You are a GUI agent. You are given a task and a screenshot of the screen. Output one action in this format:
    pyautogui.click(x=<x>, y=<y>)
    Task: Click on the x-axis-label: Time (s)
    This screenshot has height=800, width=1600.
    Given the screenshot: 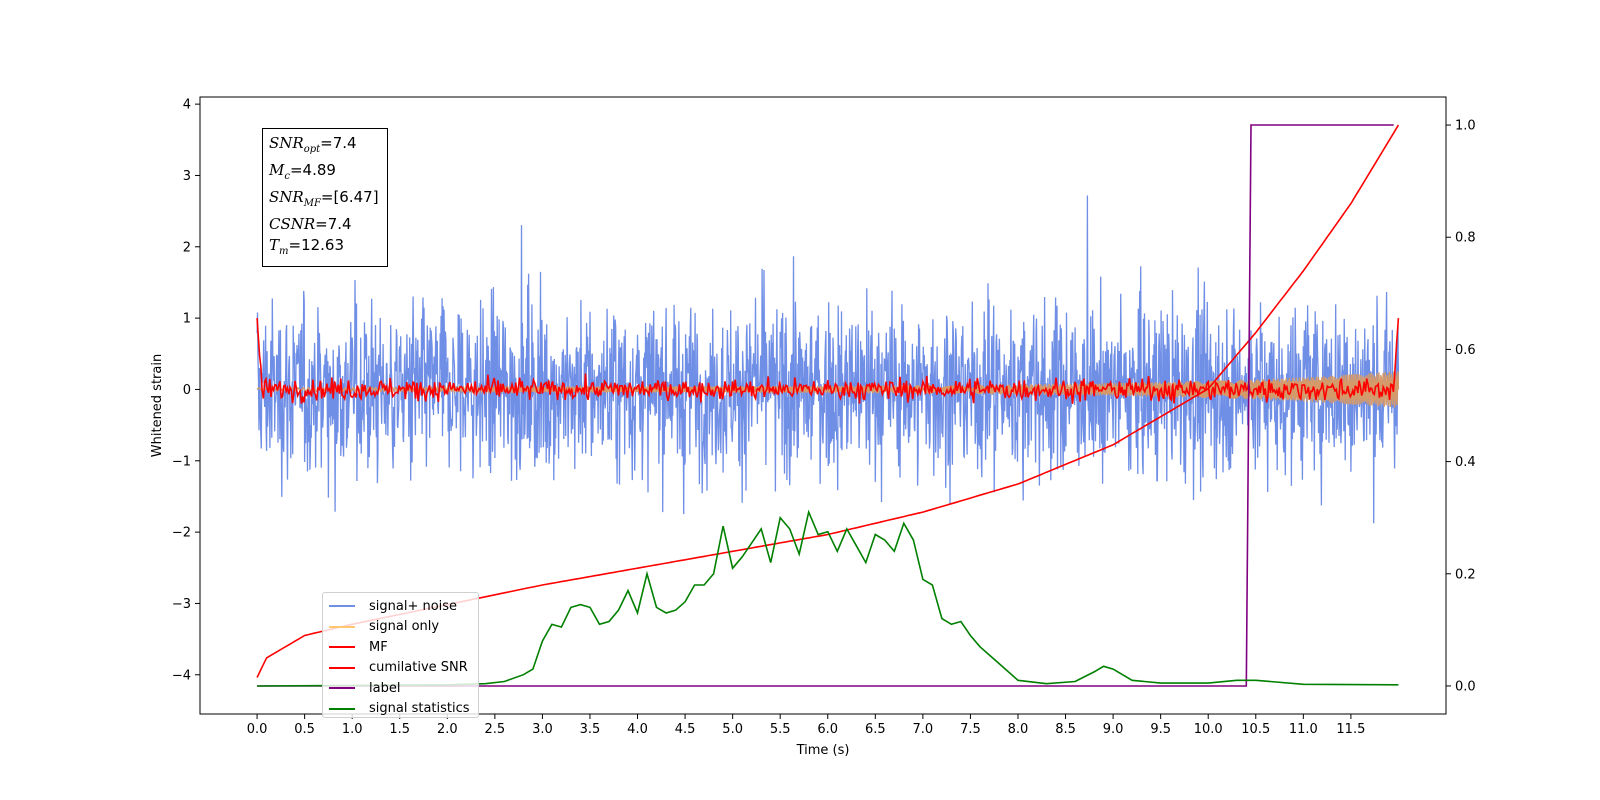 What is the action you would take?
    pyautogui.click(x=823, y=750)
    